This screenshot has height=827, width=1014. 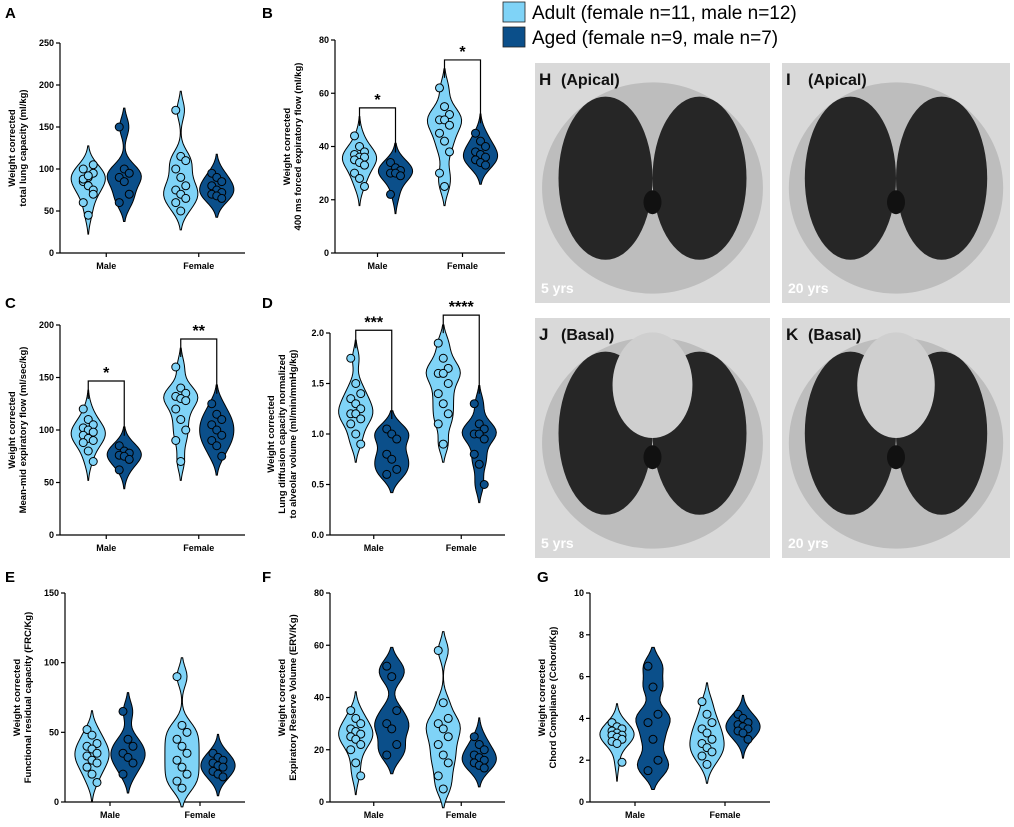 What do you see at coordinates (462, 307) in the screenshot?
I see `significance-label: ****` at bounding box center [462, 307].